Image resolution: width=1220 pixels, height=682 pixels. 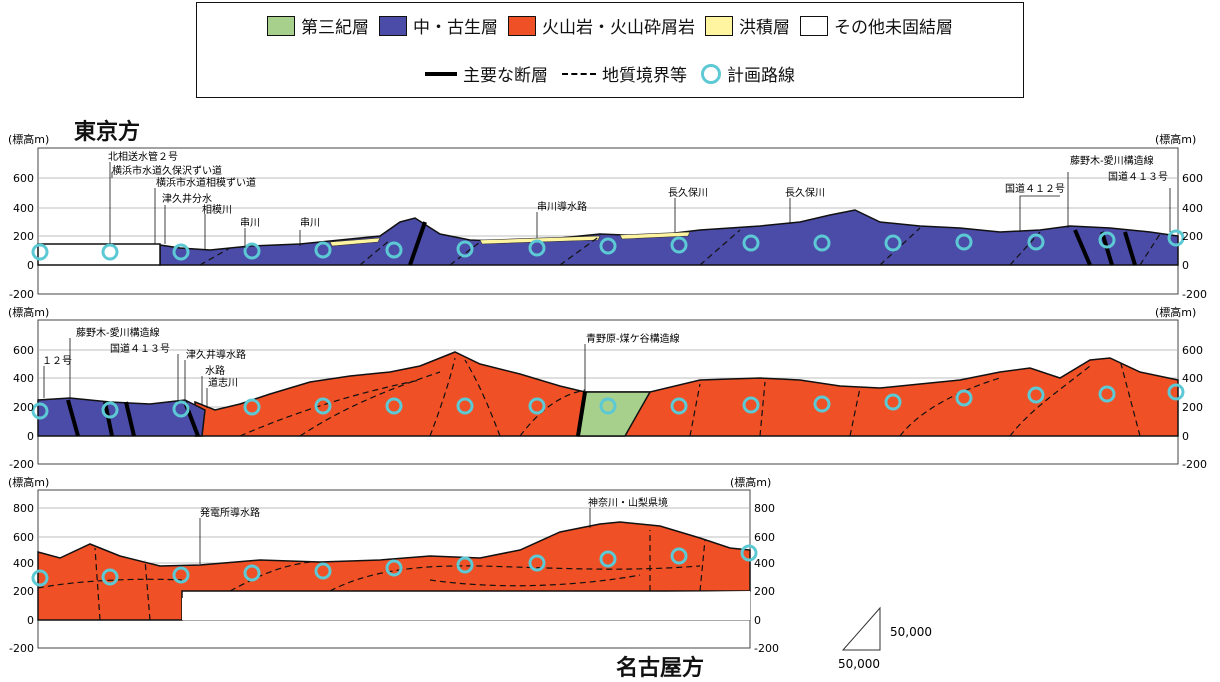 I want to click on tick-right-1-2: 200, so click(x=1192, y=236).